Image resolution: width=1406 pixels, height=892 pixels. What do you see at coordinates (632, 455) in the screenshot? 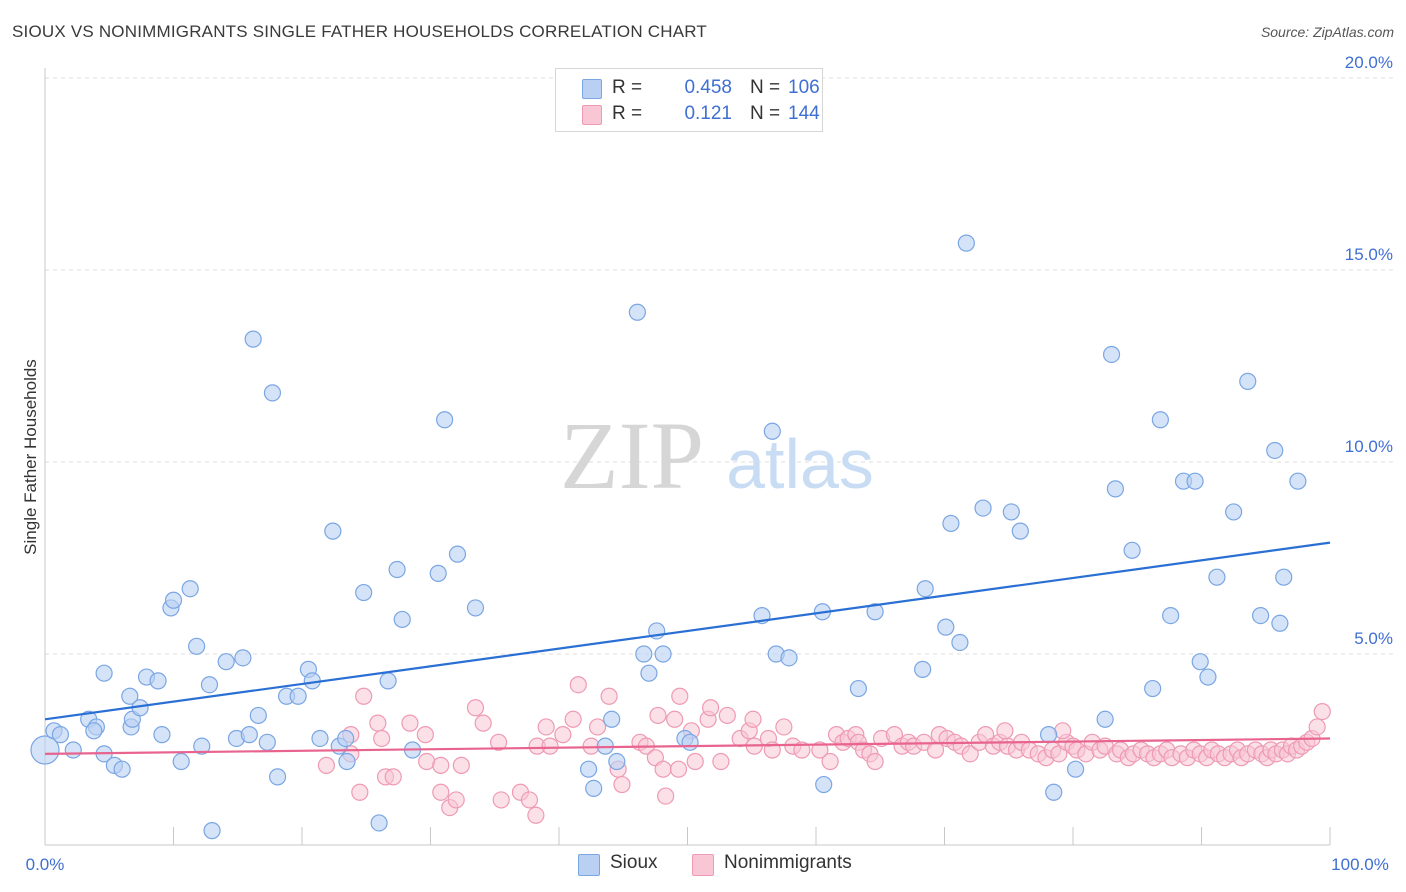
I see `watermark-zip: ZIP` at bounding box center [632, 455].